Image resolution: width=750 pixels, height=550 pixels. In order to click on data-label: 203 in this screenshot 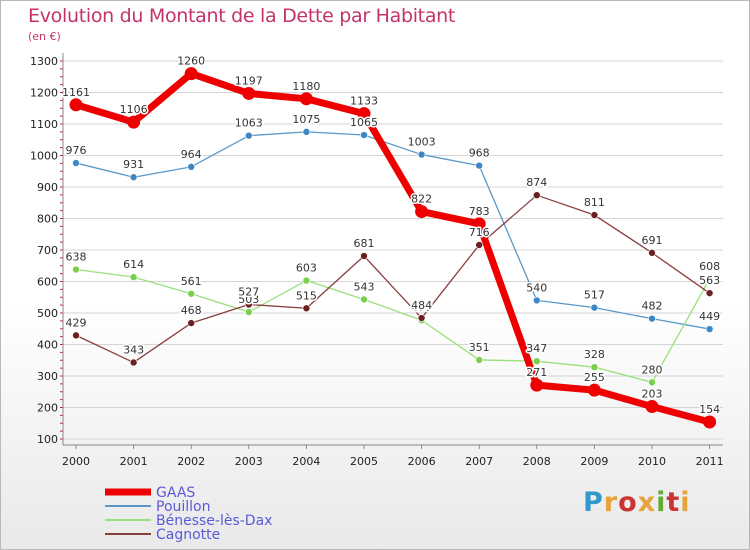, I will do `click(652, 394)`.